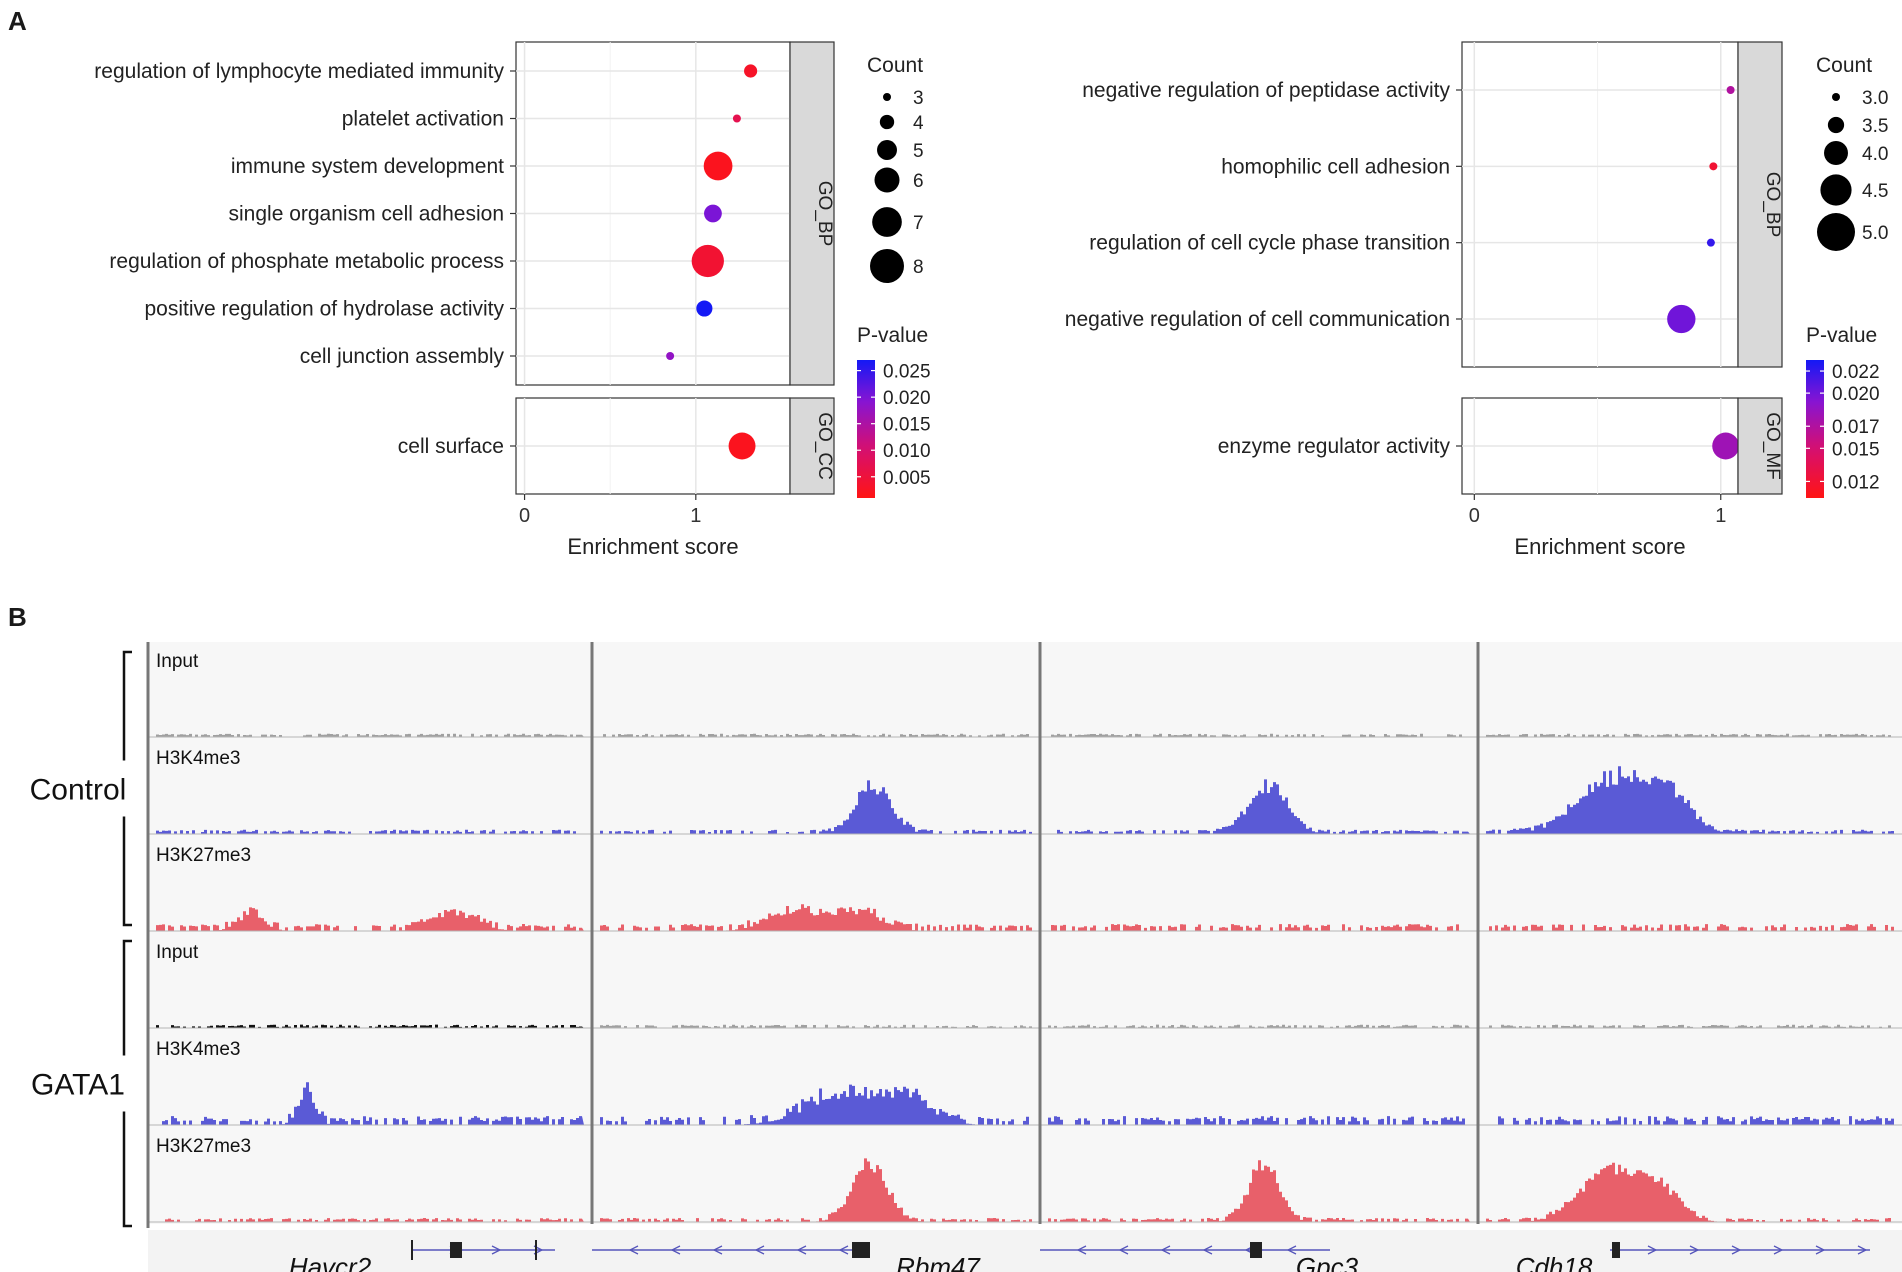 The image size is (1902, 1272). What do you see at coordinates (824, 213) in the screenshot?
I see `facet-label: GO_BP` at bounding box center [824, 213].